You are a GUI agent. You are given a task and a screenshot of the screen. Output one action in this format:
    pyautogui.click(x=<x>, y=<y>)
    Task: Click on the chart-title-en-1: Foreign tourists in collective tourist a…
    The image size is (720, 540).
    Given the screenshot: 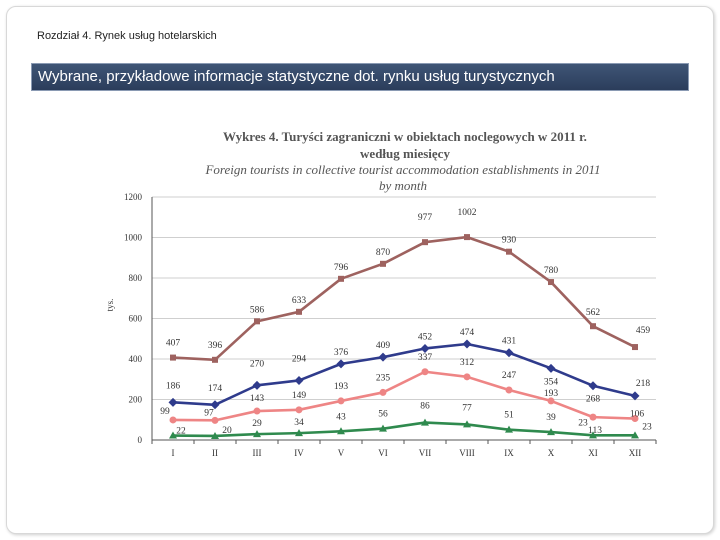 What is the action you would take?
    pyautogui.click(x=402, y=169)
    